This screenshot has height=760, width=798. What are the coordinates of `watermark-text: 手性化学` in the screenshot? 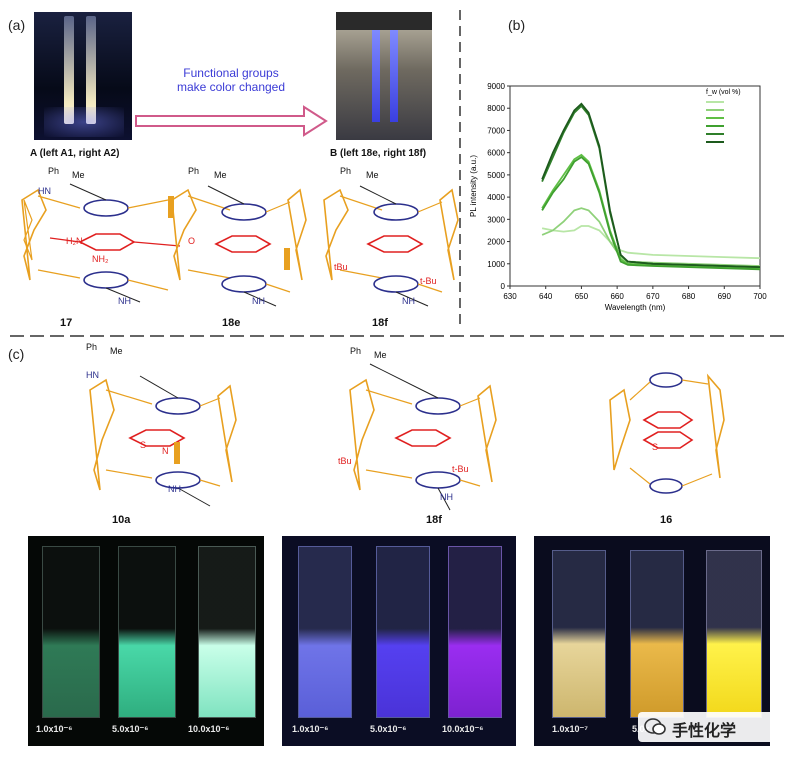 It's located at (704, 731).